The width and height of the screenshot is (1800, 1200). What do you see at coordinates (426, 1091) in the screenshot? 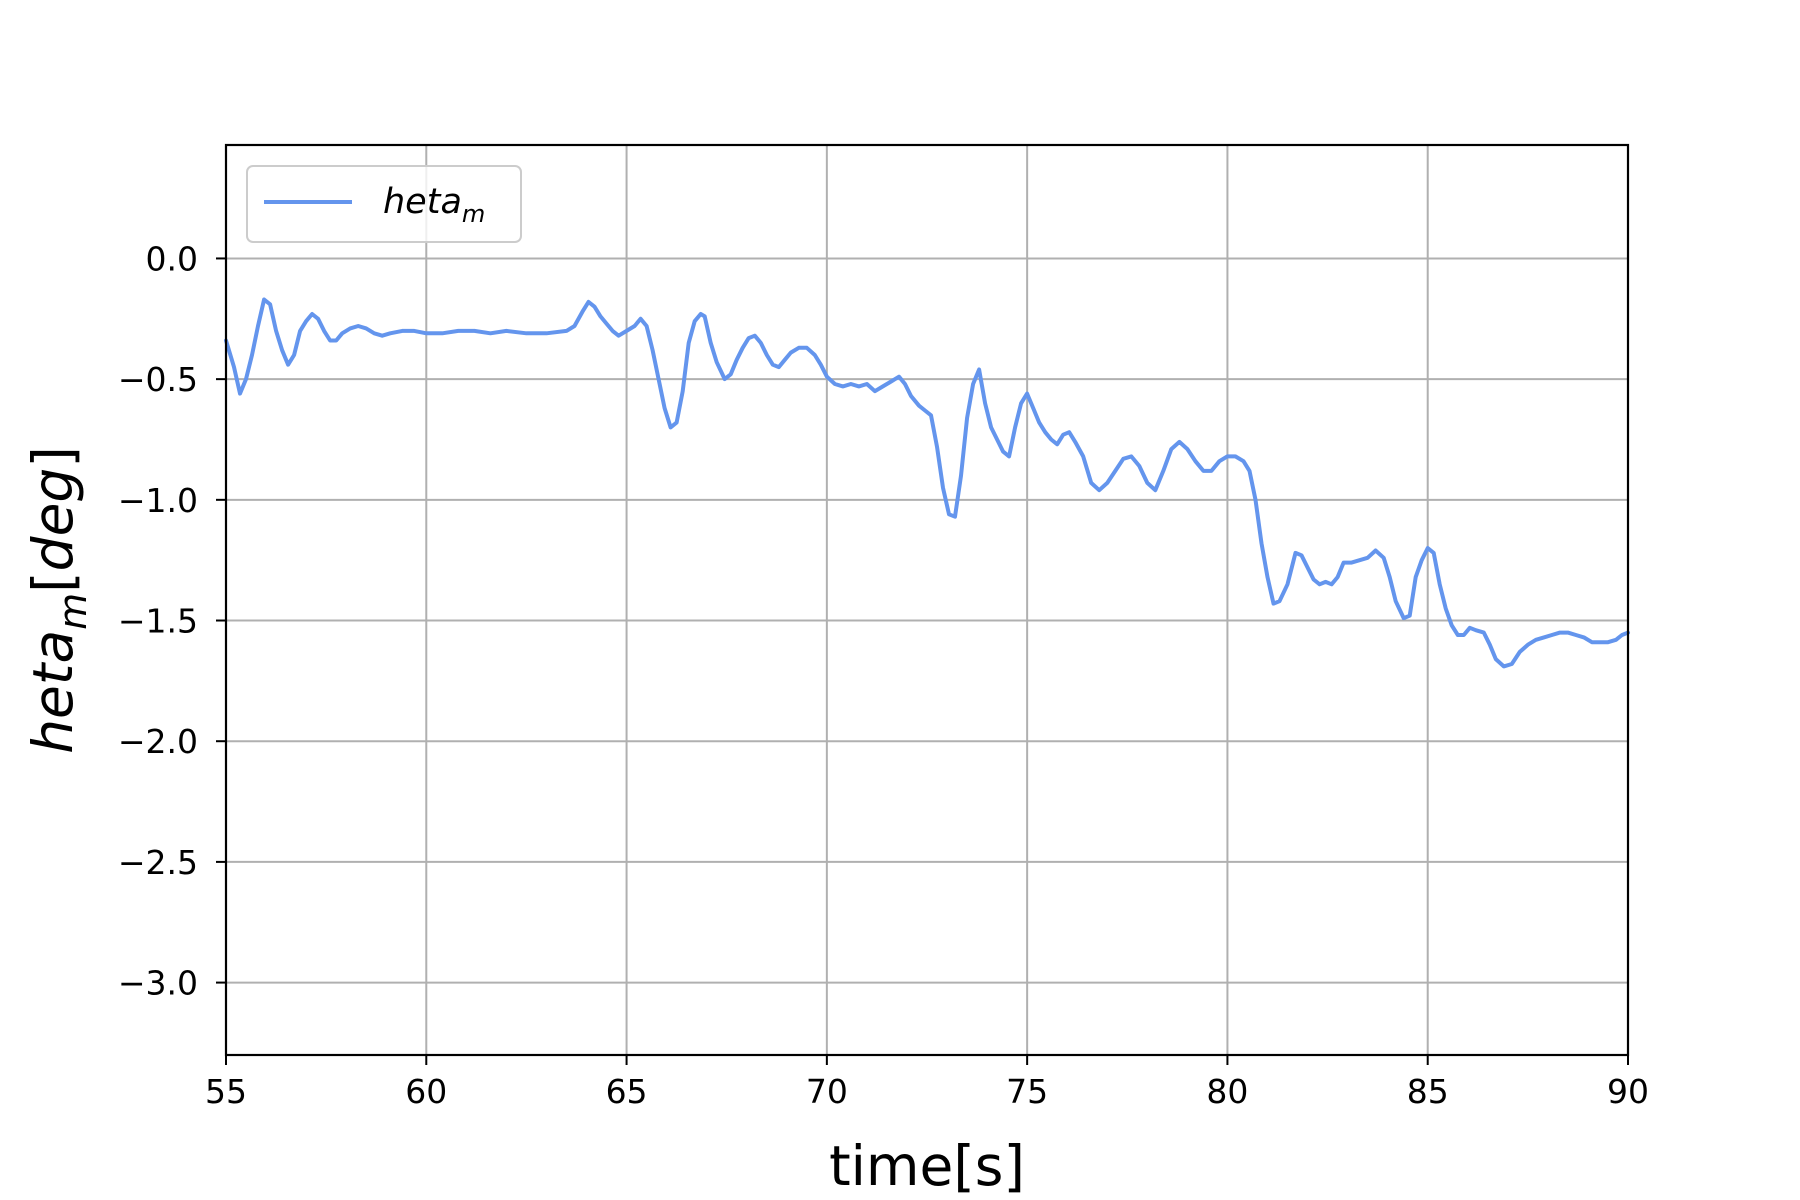
I see `x-tick-label: 60` at bounding box center [426, 1091].